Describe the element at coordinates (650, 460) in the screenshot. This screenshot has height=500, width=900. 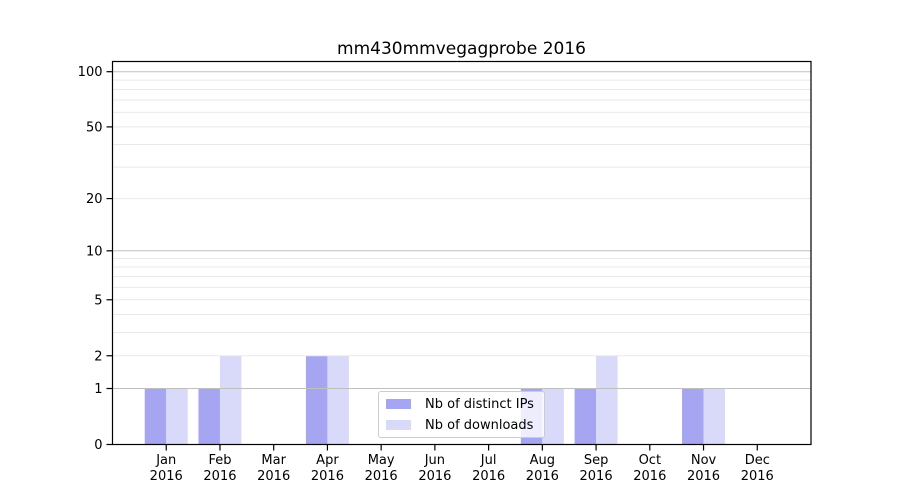
I see `x-tick-label-month: Oct` at that location.